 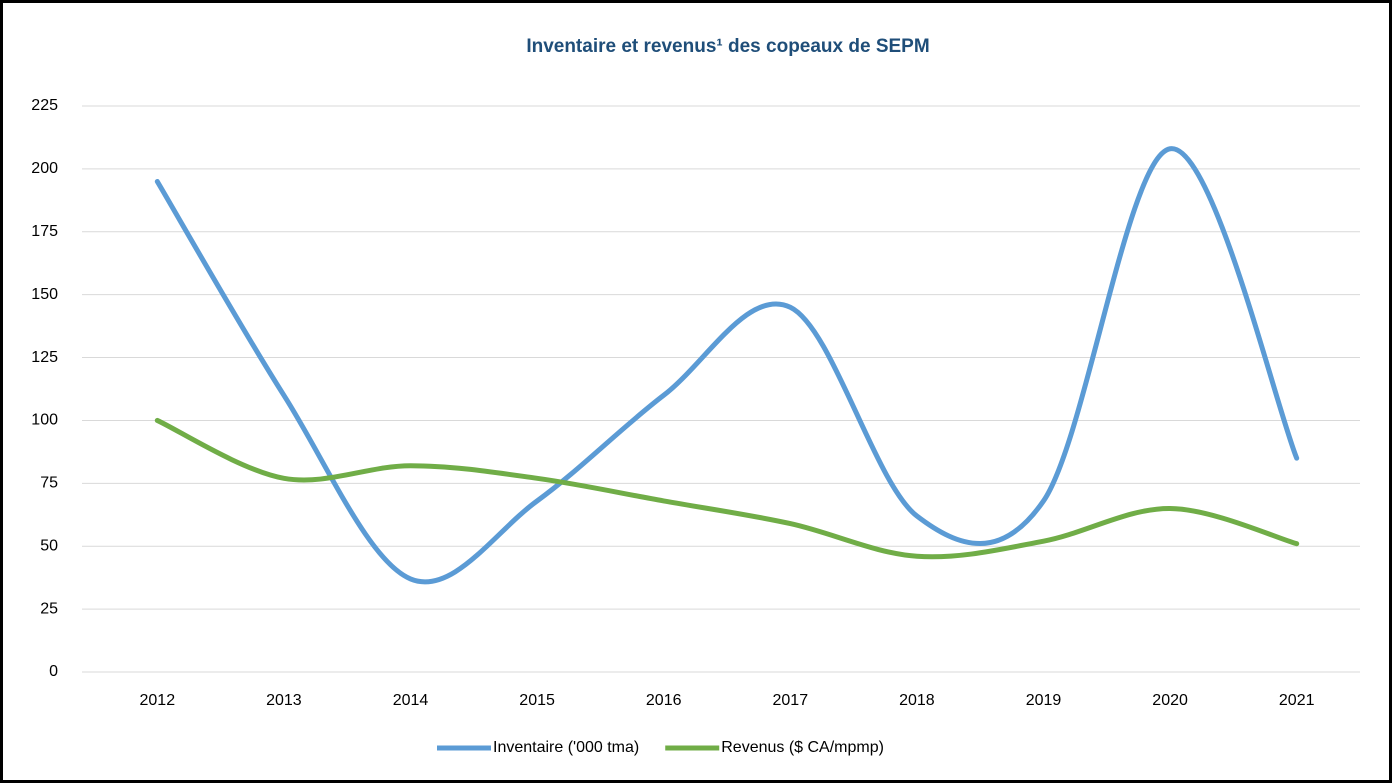 I want to click on legend-label: Inventaire ('000 tma), so click(x=566, y=747).